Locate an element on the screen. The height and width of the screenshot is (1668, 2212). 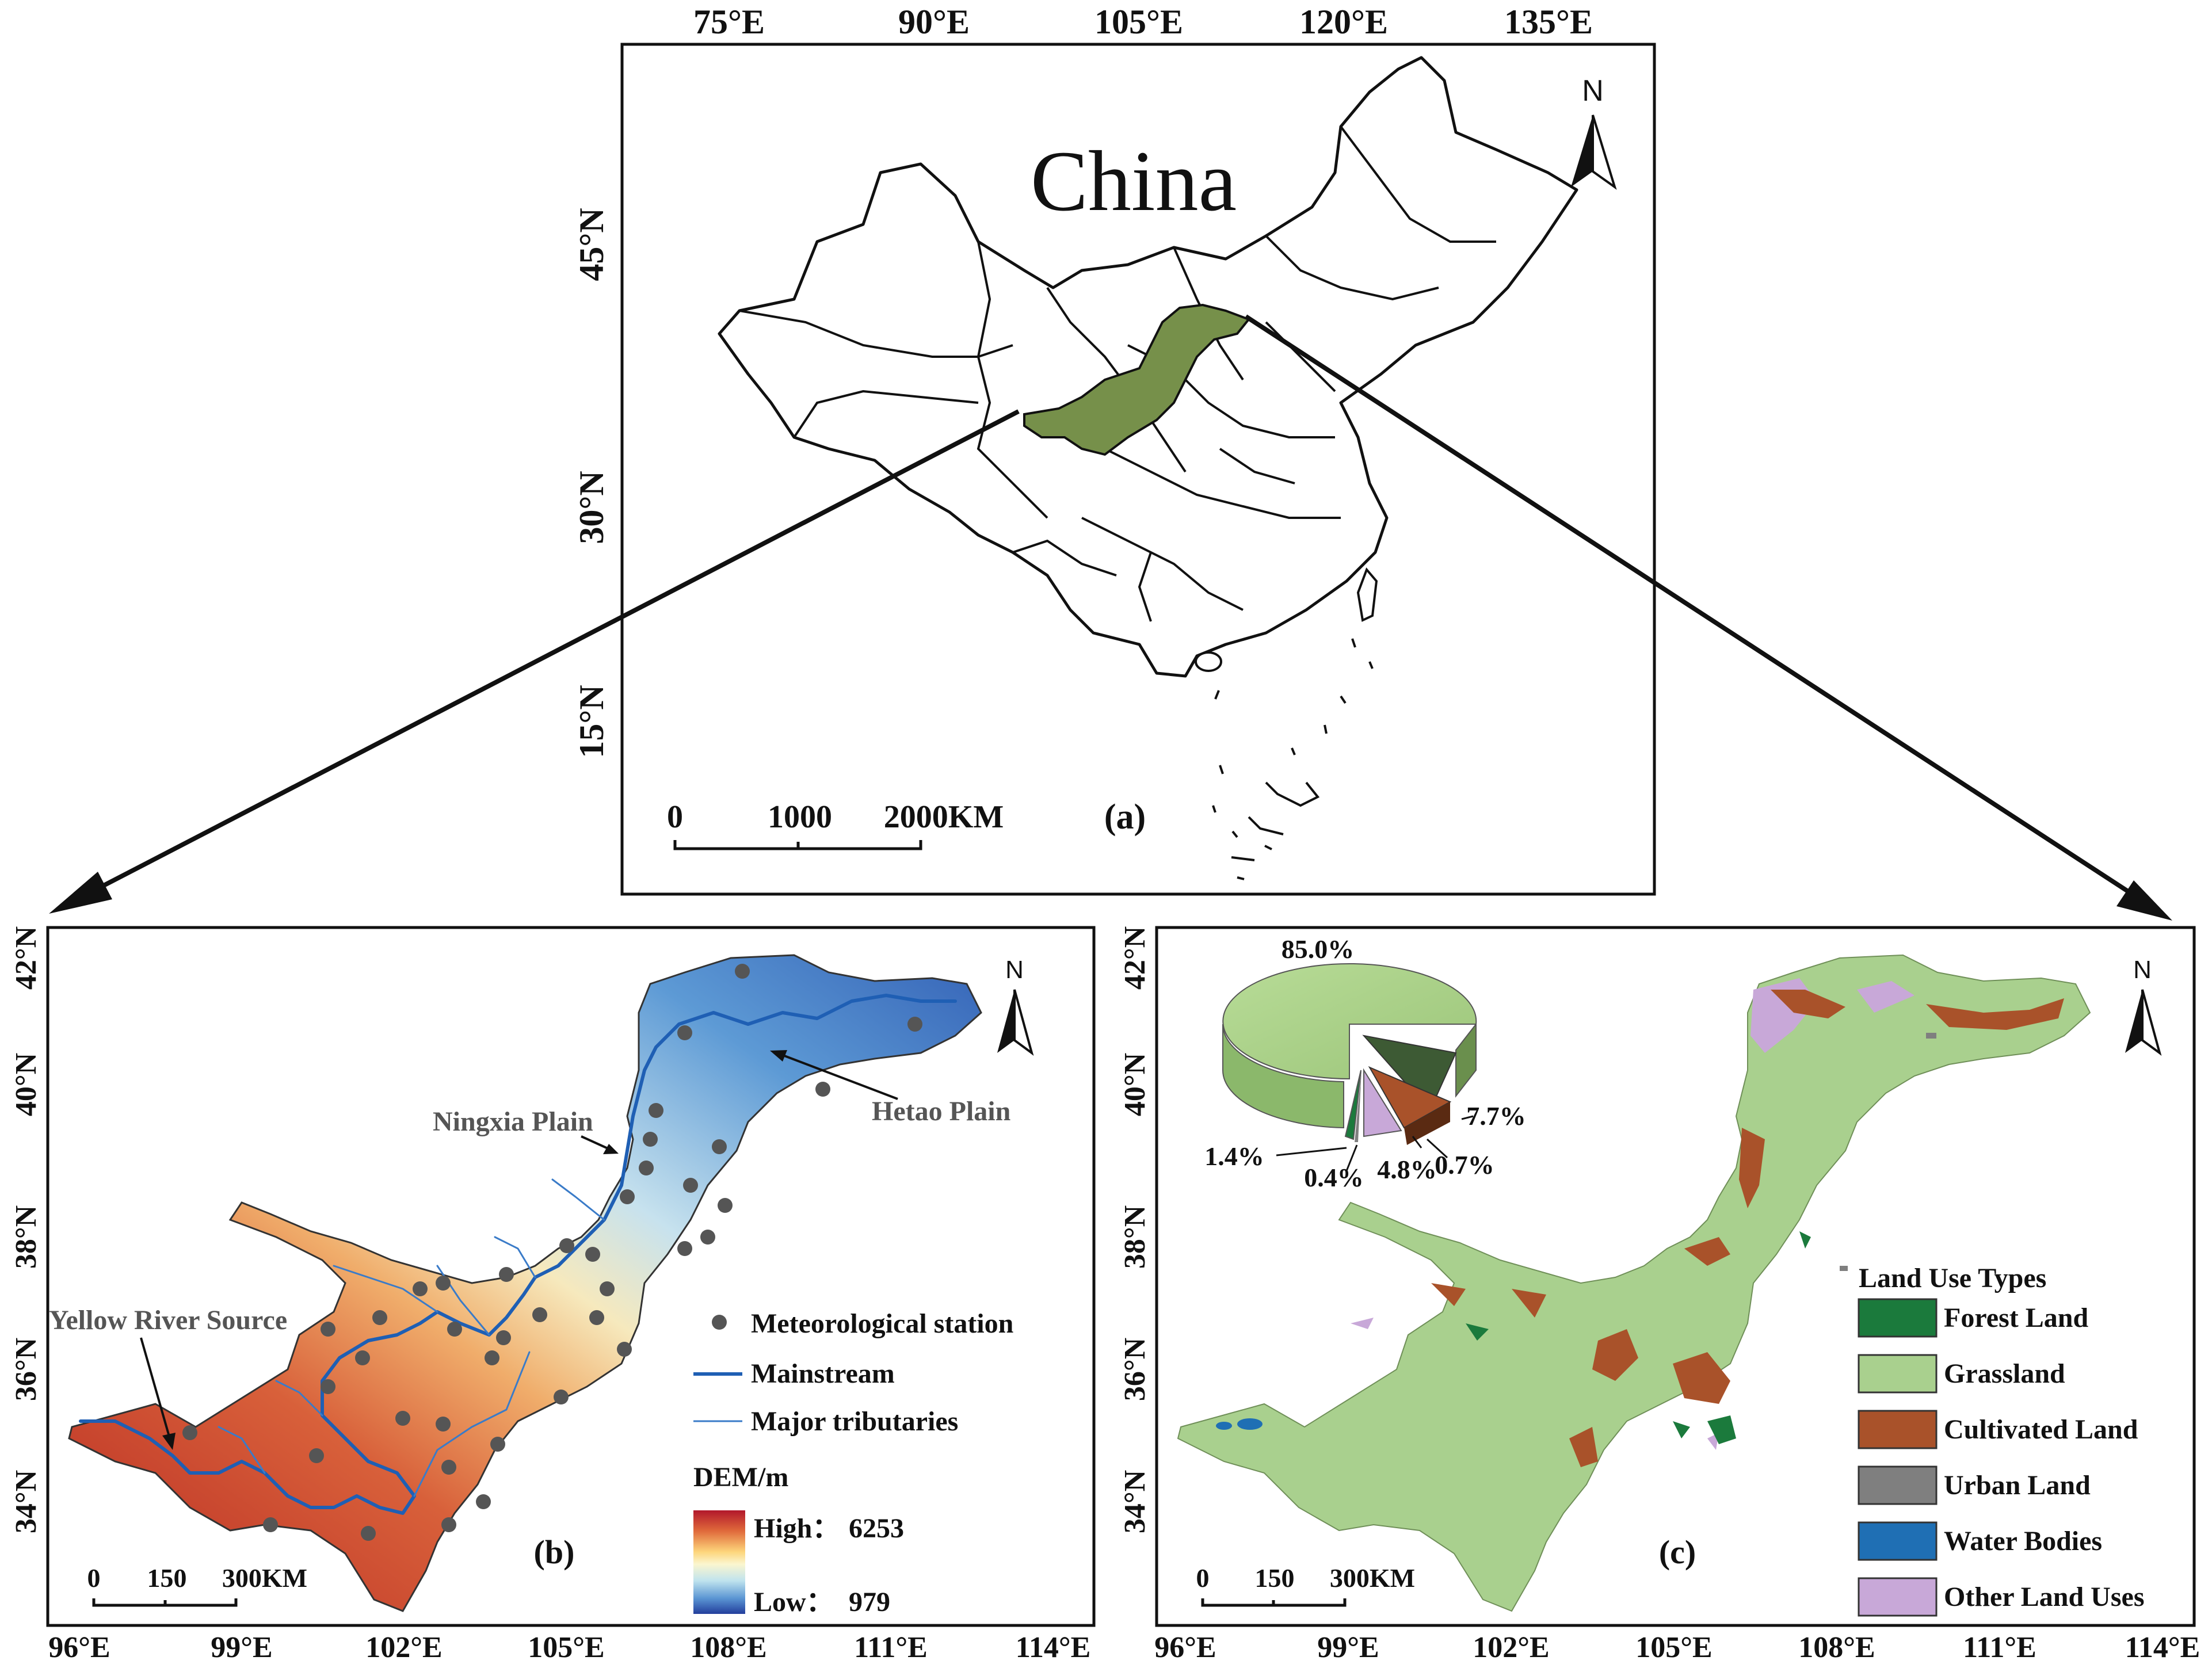
mainstream-river is located at coordinates (518, 1254).